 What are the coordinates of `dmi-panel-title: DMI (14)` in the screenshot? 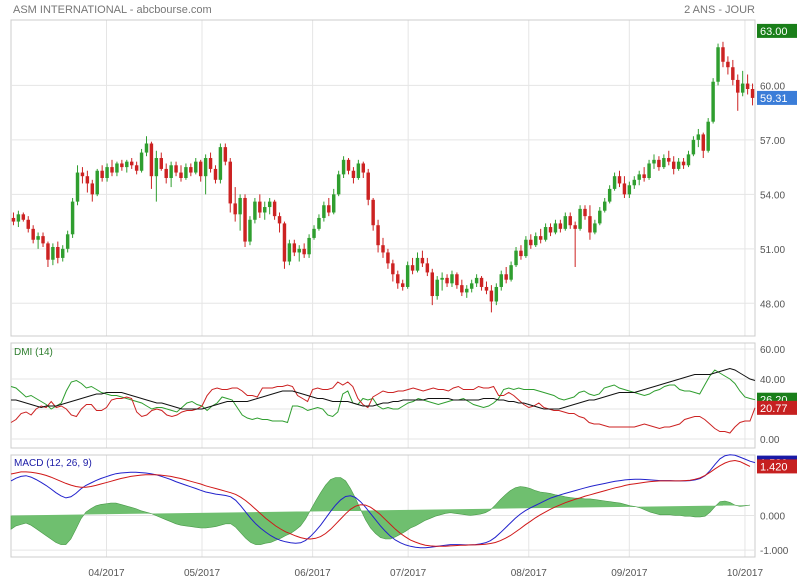 It's located at (33, 352).